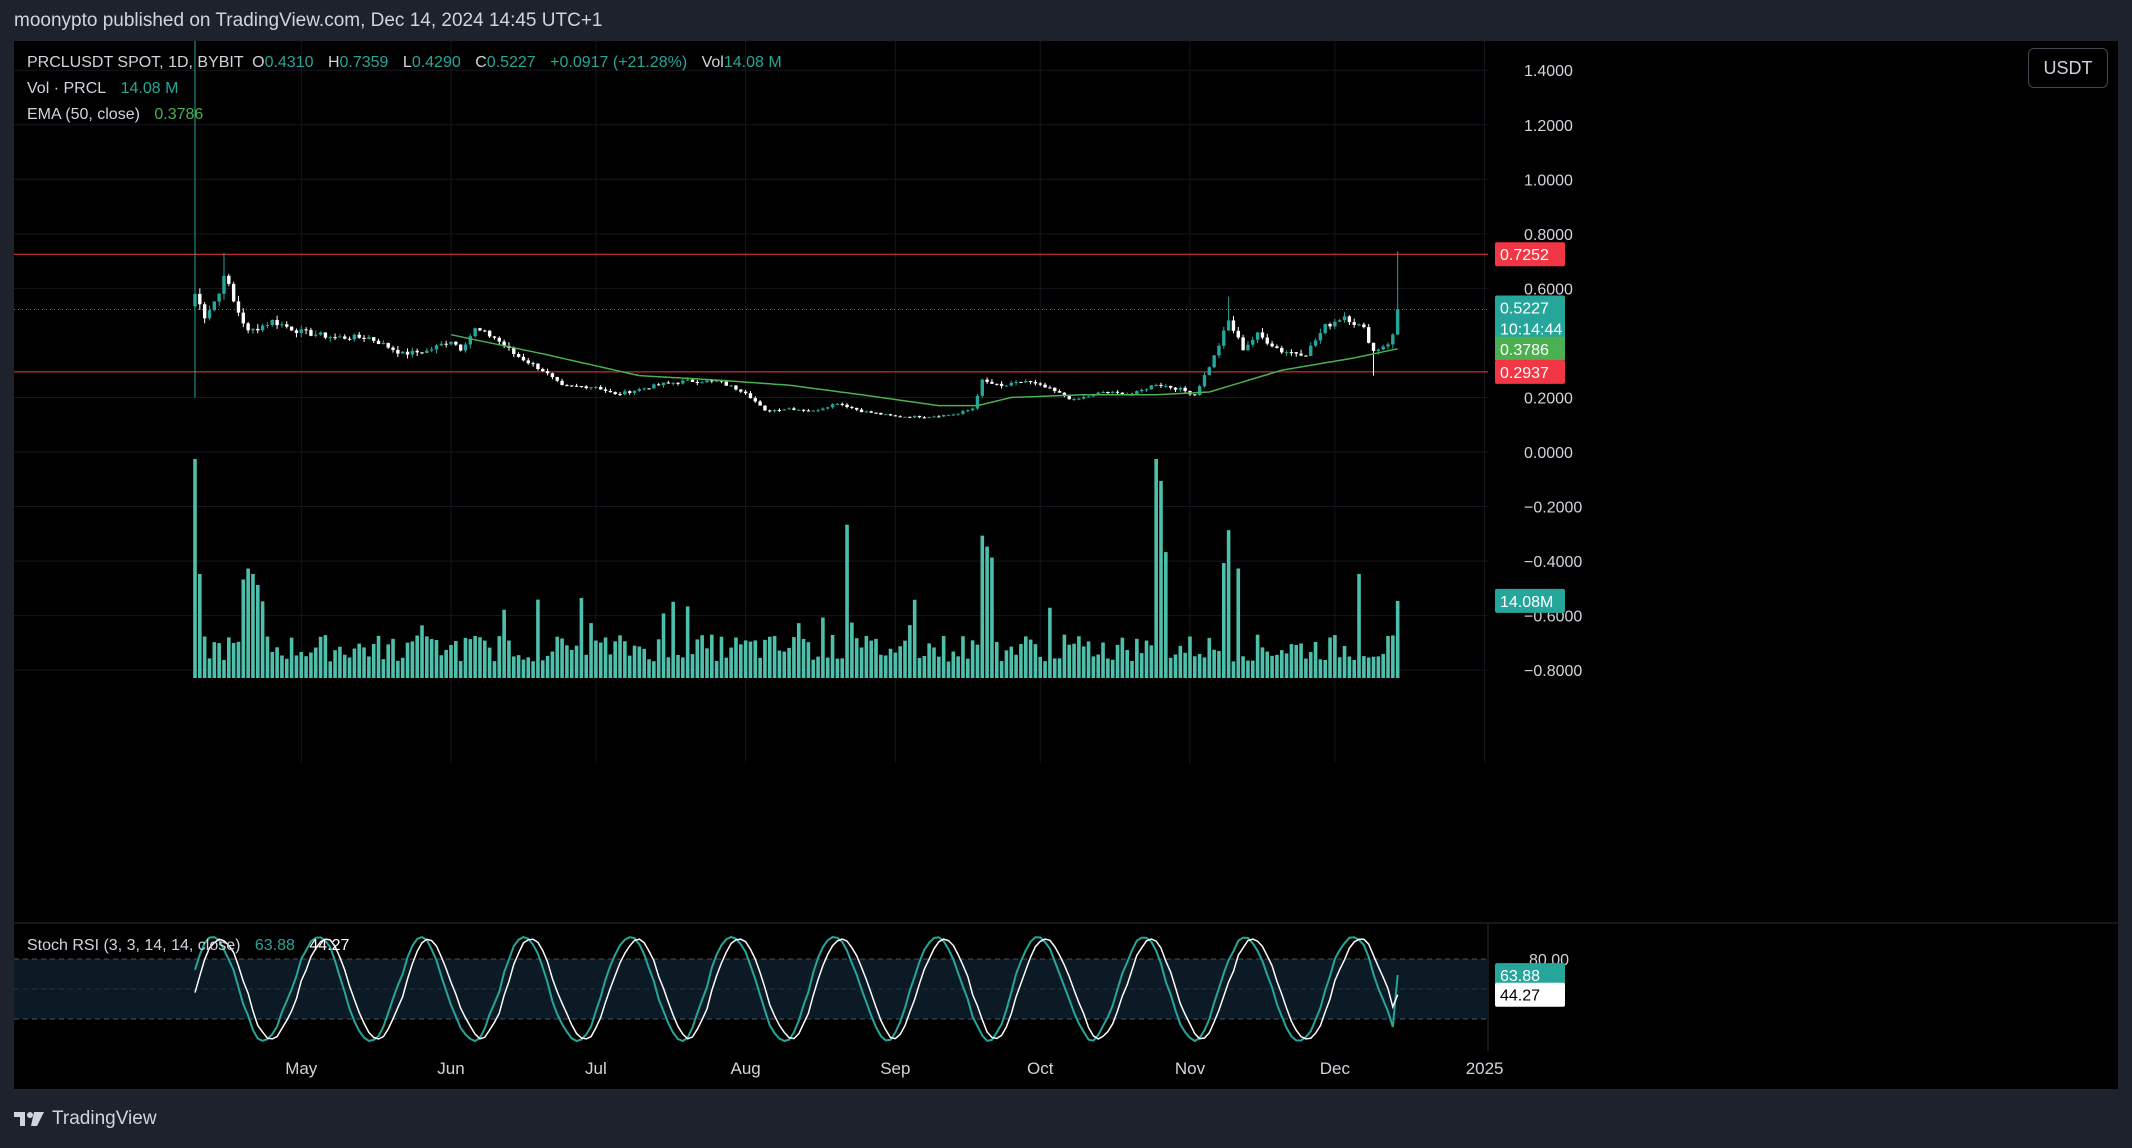 Image resolution: width=2132 pixels, height=1148 pixels. What do you see at coordinates (67, 88) in the screenshot?
I see `volume-indicator-label: Vol · PRCL` at bounding box center [67, 88].